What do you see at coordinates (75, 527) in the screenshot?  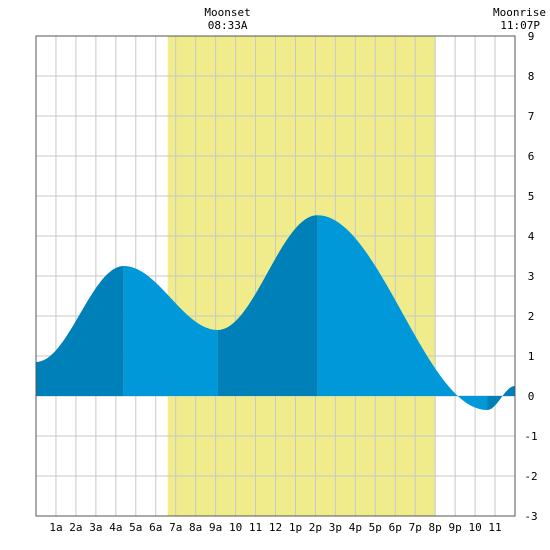 I see `x-tick-label: 2a` at bounding box center [75, 527].